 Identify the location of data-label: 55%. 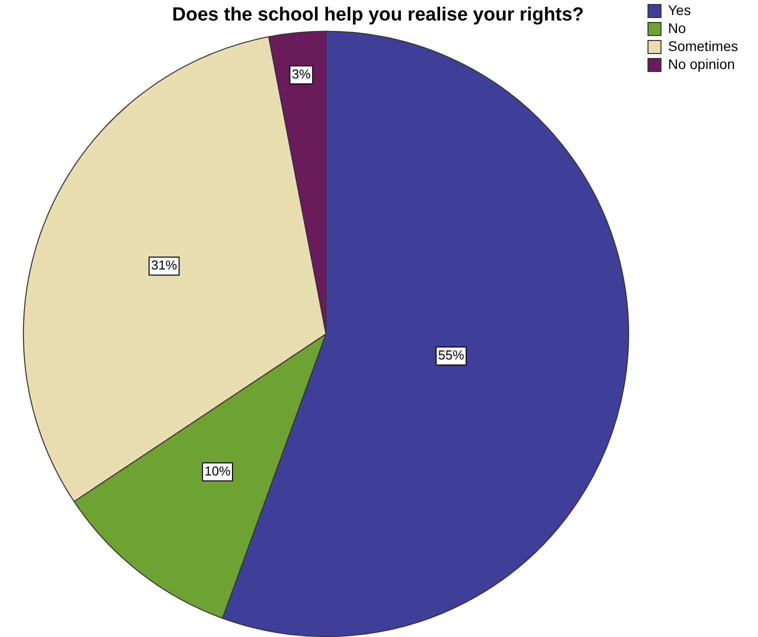
(451, 355).